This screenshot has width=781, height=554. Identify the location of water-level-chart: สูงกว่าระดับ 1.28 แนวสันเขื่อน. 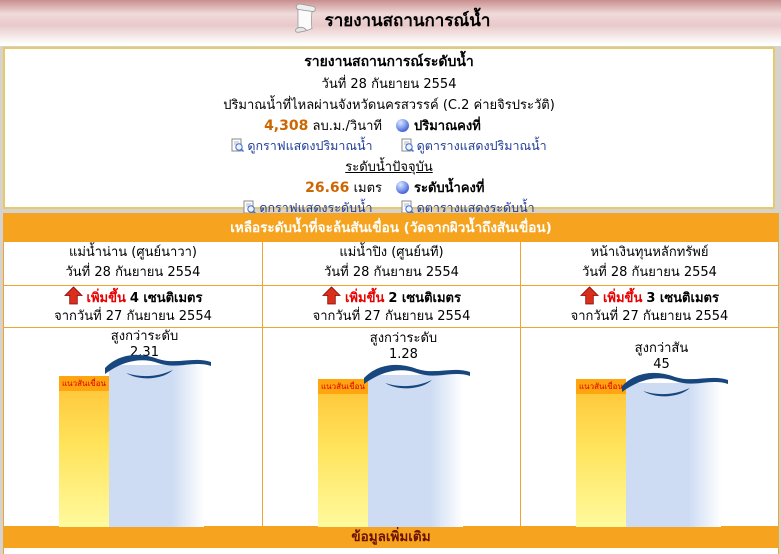
(391, 427).